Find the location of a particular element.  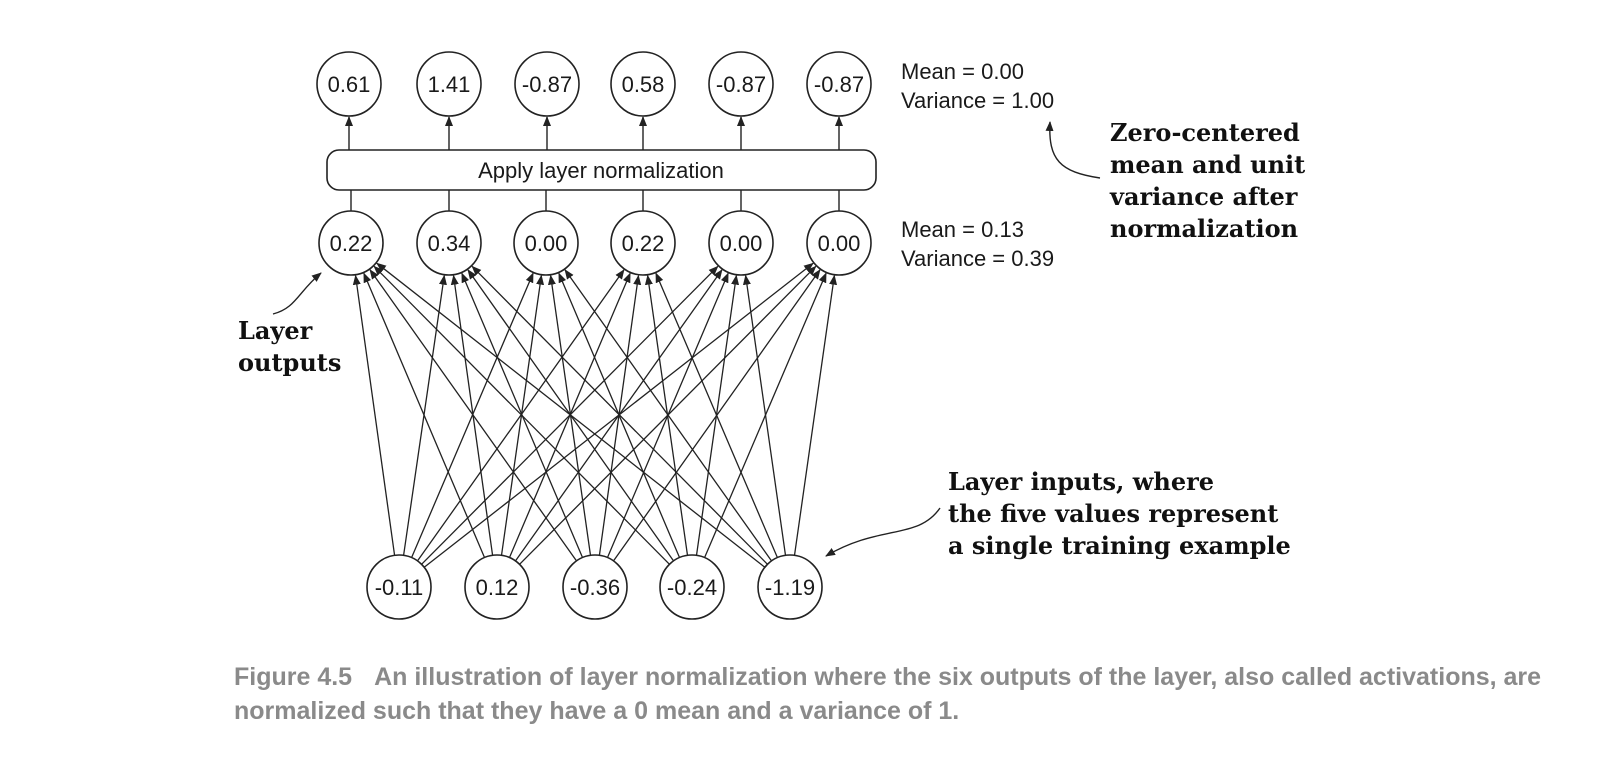

connection-lines is located at coordinates (595, 415).